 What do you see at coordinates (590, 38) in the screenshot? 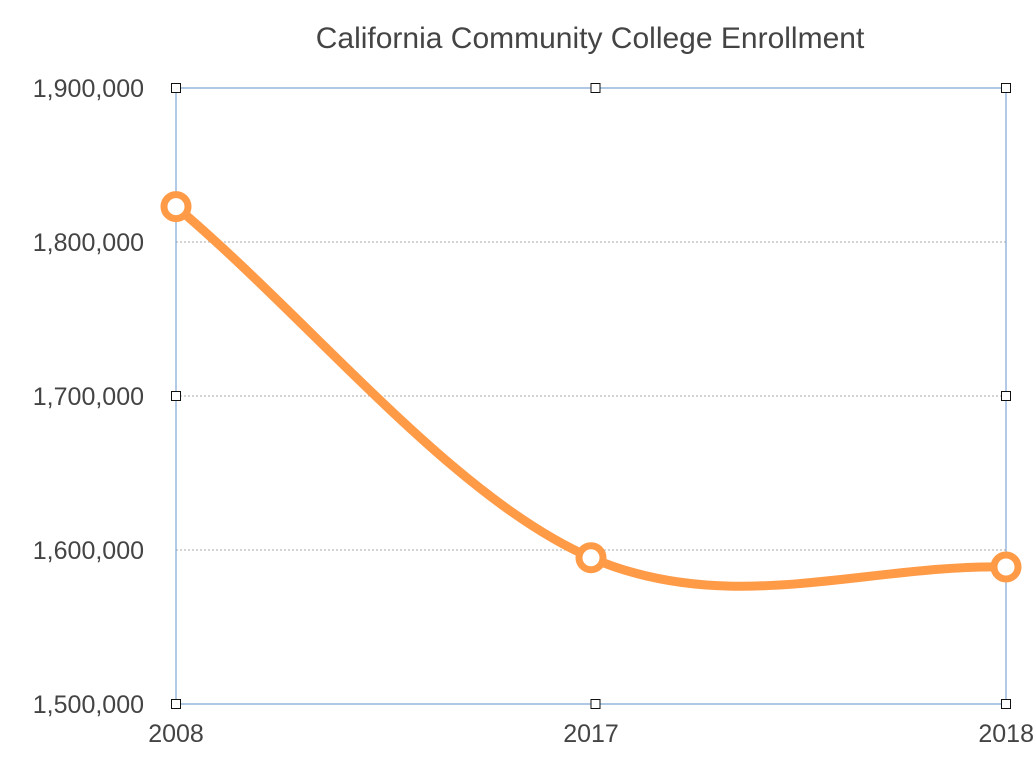
I see `chart-title: California Community College Enrollment` at bounding box center [590, 38].